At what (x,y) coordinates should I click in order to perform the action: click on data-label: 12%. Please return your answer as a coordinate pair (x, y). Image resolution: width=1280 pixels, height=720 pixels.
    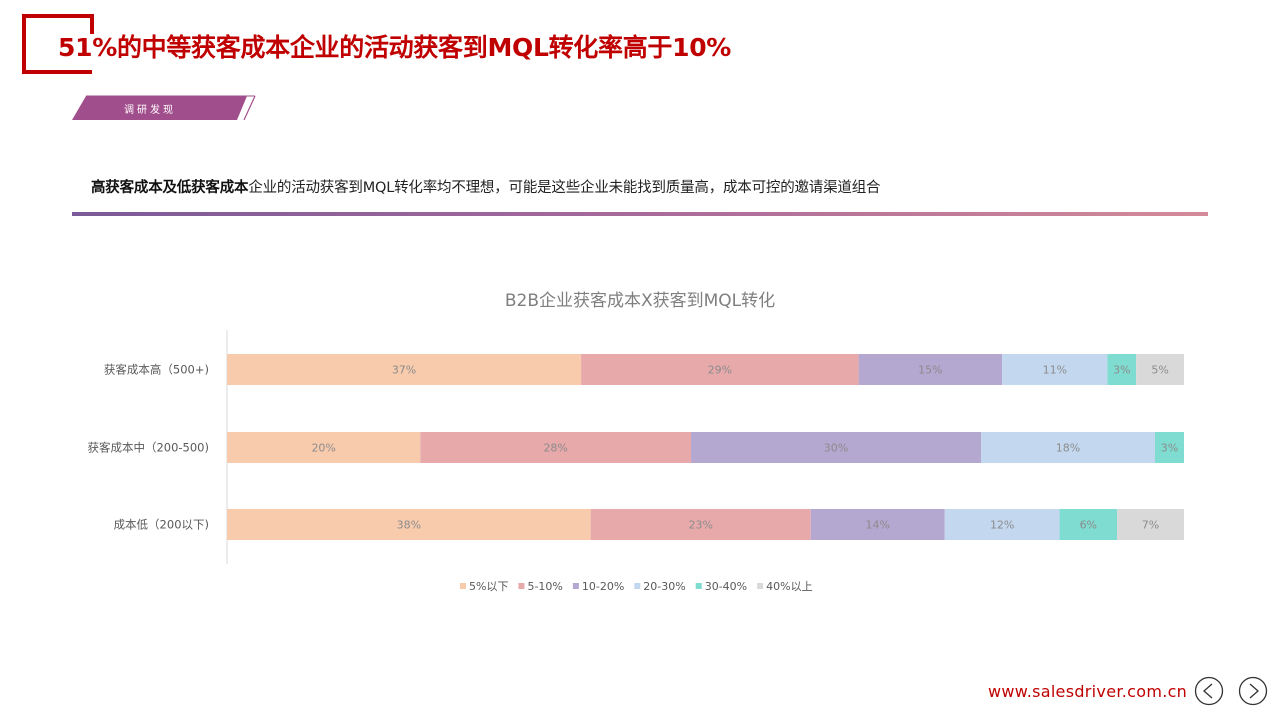
    Looking at the image, I should click on (1002, 525).